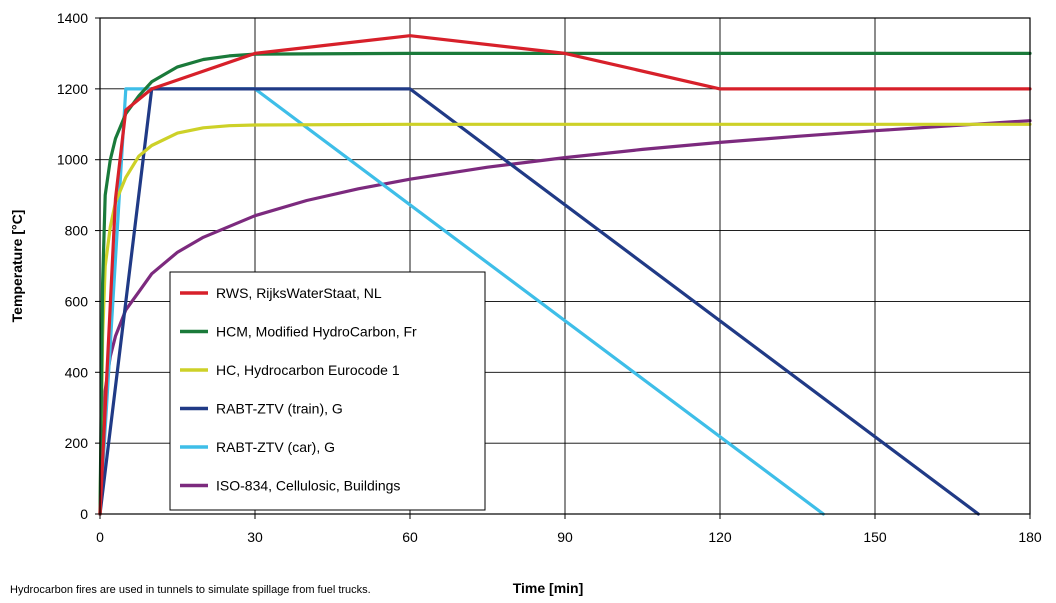 This screenshot has height=603, width=1056. What do you see at coordinates (299, 293) in the screenshot?
I see `legend-label: RWS, RijksWaterStaat, NL` at bounding box center [299, 293].